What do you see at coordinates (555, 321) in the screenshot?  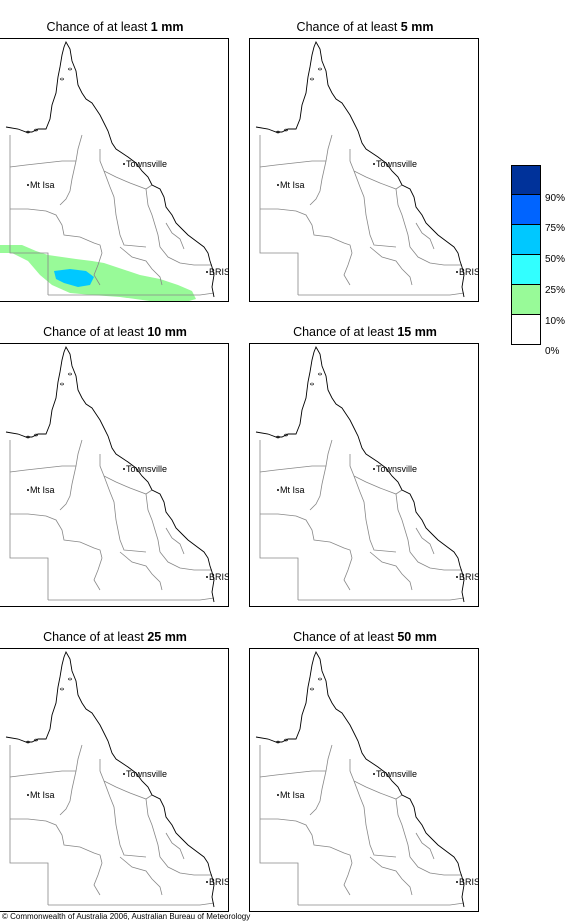 I see `legend-label-10: 10%` at bounding box center [555, 321].